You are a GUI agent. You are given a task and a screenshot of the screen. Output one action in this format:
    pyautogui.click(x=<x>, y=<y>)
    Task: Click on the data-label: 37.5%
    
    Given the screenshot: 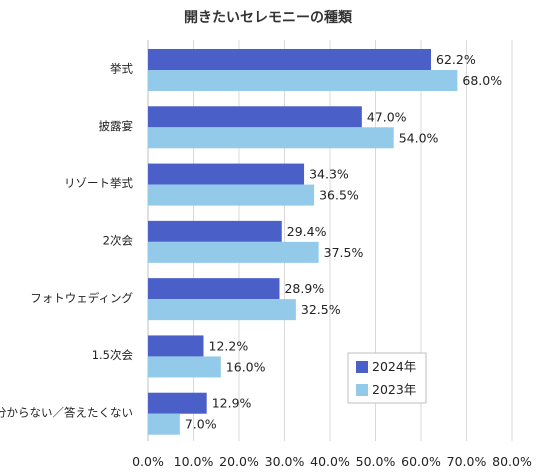 What is the action you would take?
    pyautogui.click(x=344, y=252)
    